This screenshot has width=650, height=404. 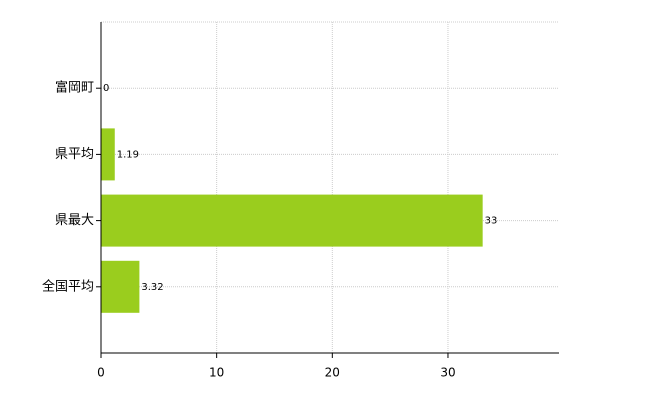 I want to click on y-tick-label: 県平均, so click(x=74, y=154).